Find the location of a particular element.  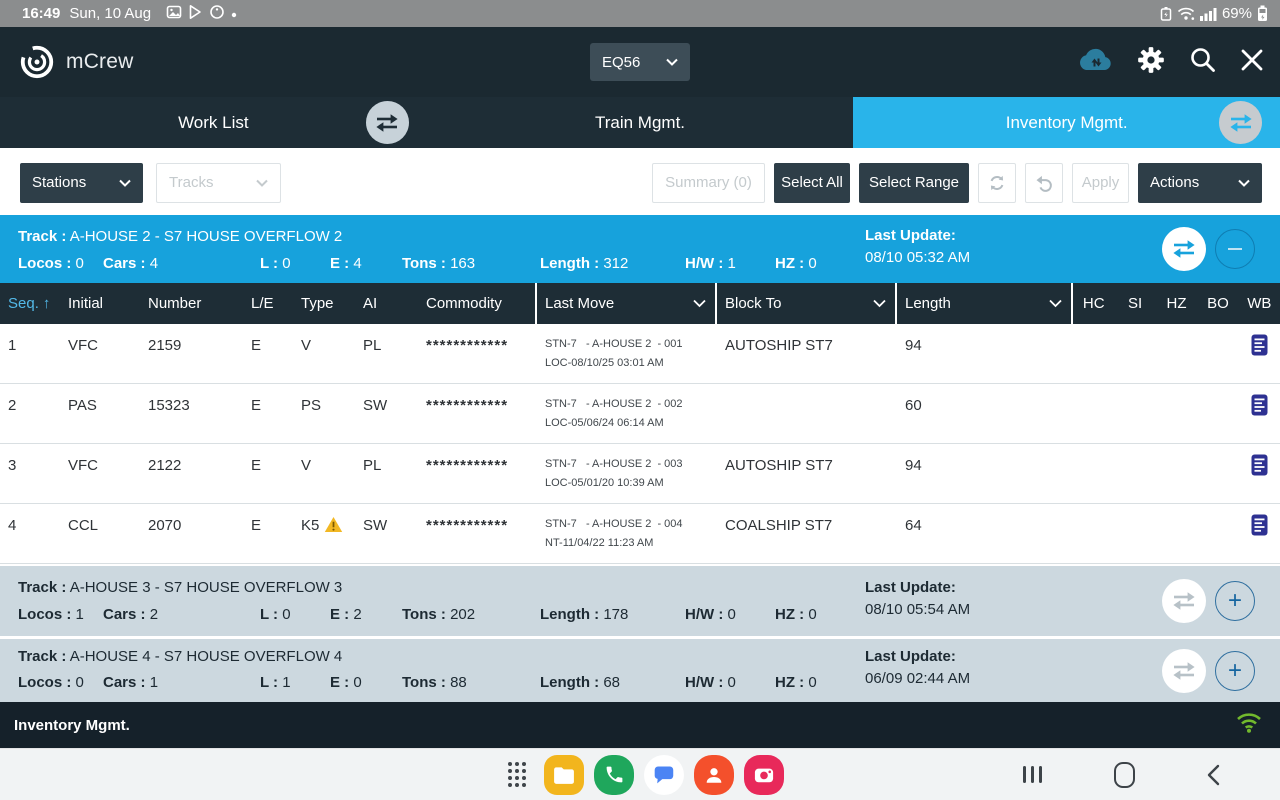

settings-gear-icon is located at coordinates (1151, 62).